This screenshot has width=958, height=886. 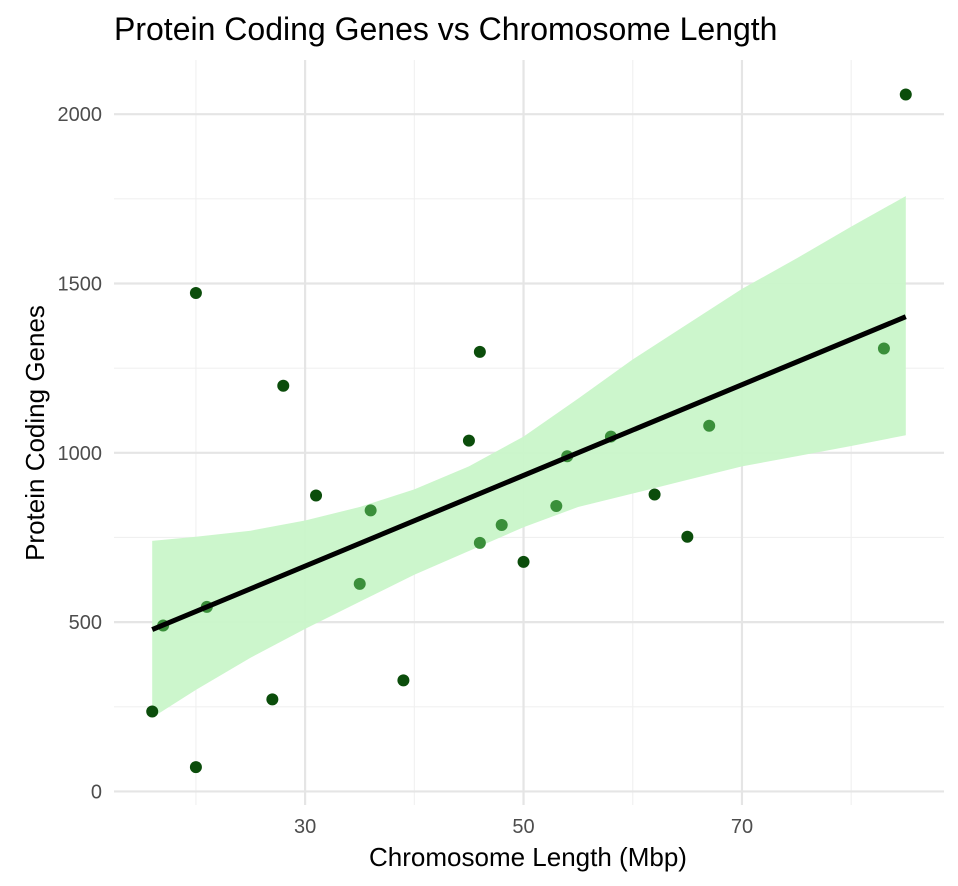 What do you see at coordinates (96, 792) in the screenshot?
I see `y-tick-label: 0` at bounding box center [96, 792].